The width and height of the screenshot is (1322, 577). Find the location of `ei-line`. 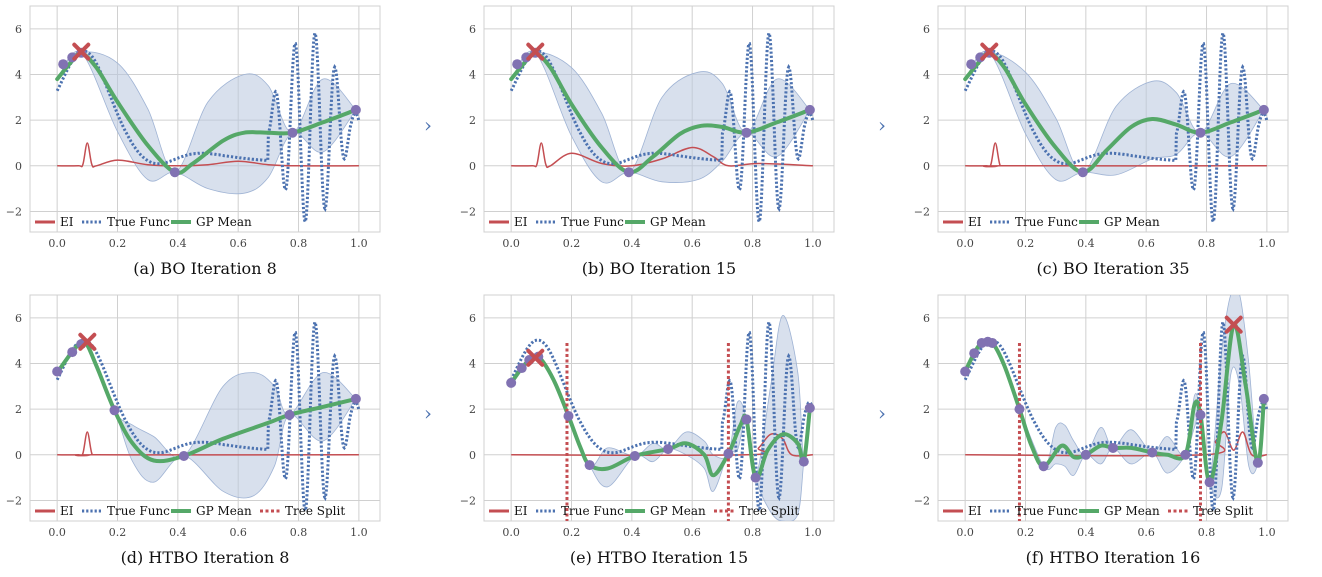

ei-line is located at coordinates (662, 445).